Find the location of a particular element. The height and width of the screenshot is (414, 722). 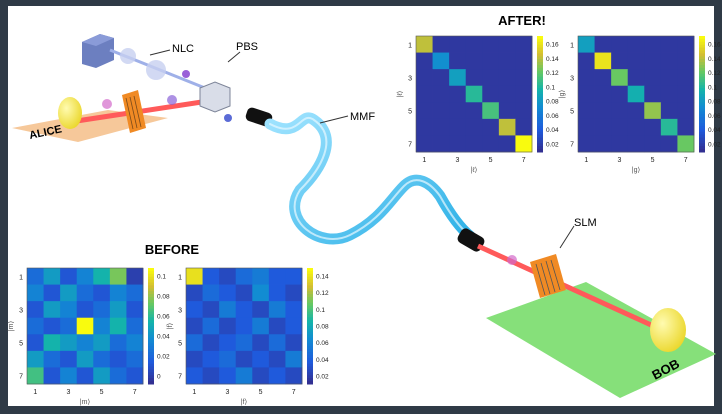

x-tick-label: 1 is located at coordinates (35, 392).